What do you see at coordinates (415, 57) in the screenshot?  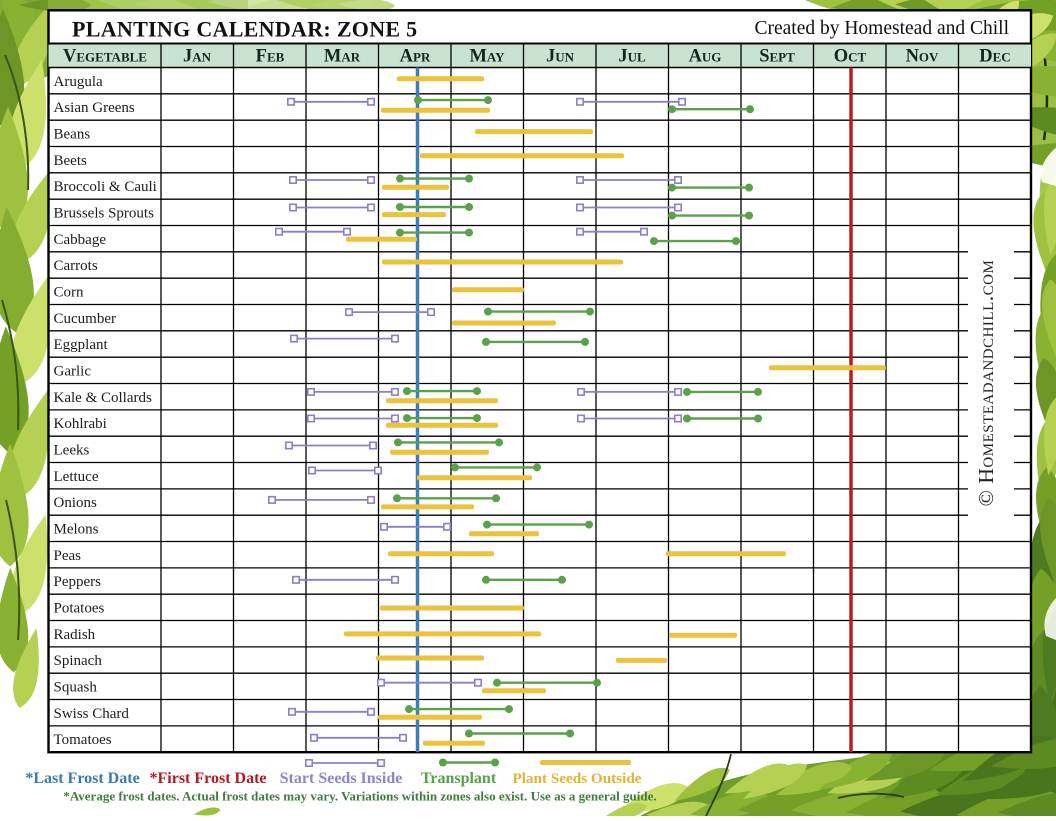 I see `svg-text: Apr` at bounding box center [415, 57].